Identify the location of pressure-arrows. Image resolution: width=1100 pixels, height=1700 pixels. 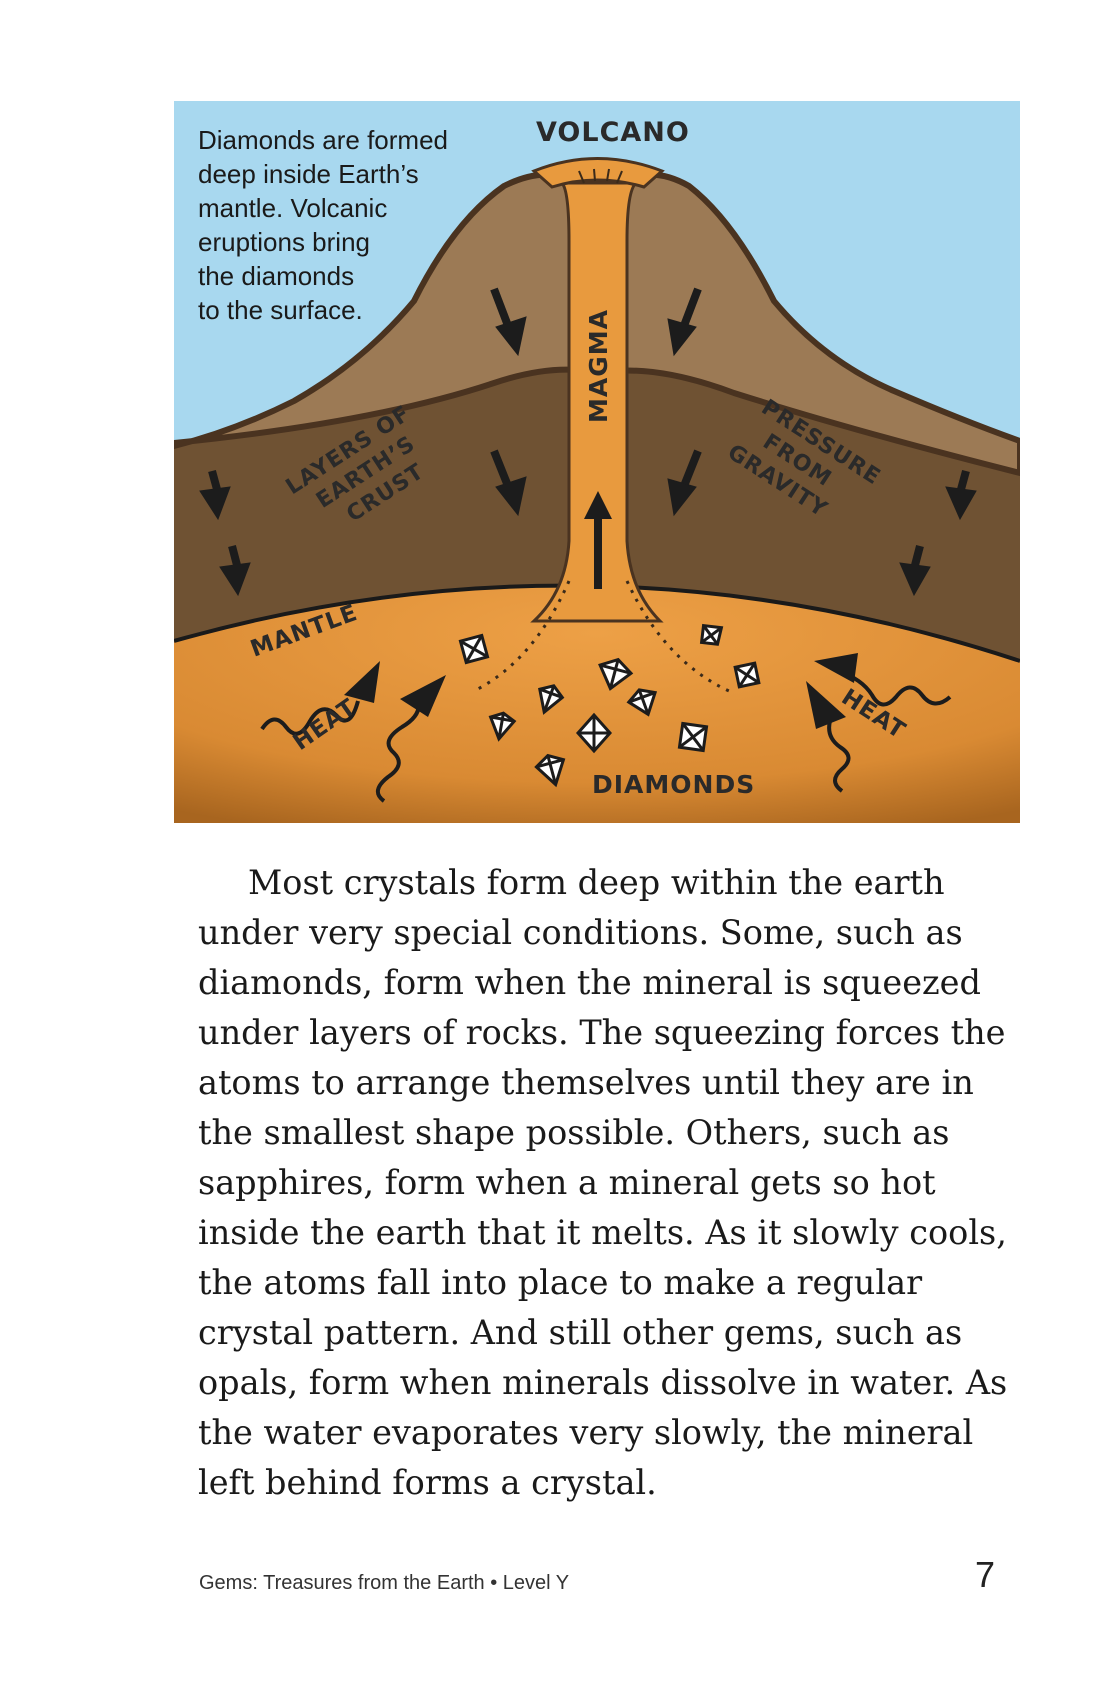
(588, 442).